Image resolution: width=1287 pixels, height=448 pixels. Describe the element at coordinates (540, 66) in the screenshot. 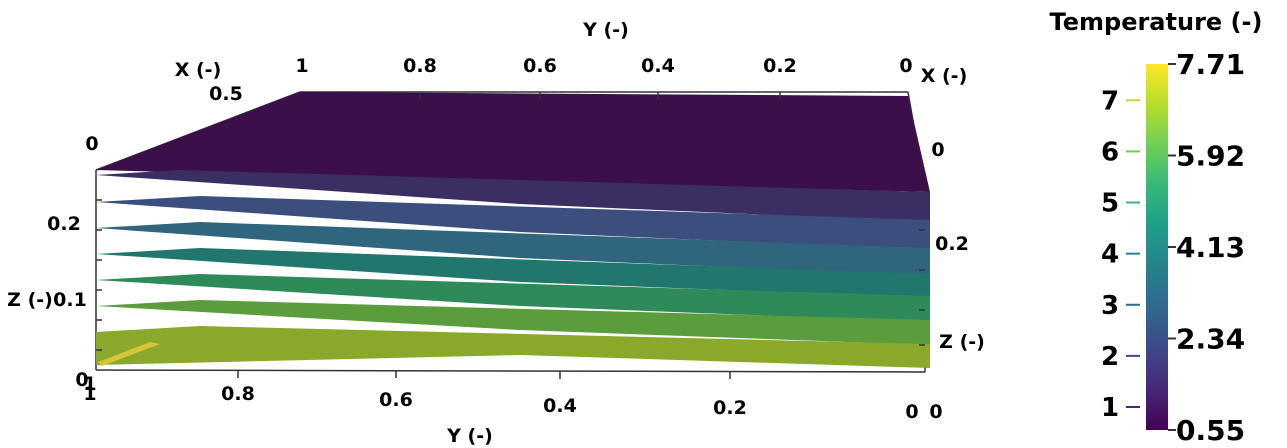

I see `top-y-tick-0-6: 0.6` at that location.